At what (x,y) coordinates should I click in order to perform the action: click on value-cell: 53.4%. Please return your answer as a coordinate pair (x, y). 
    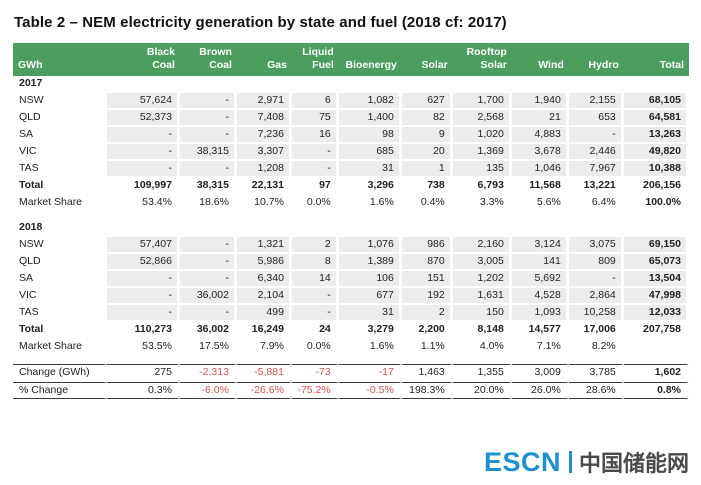
    Looking at the image, I should click on (143, 203).